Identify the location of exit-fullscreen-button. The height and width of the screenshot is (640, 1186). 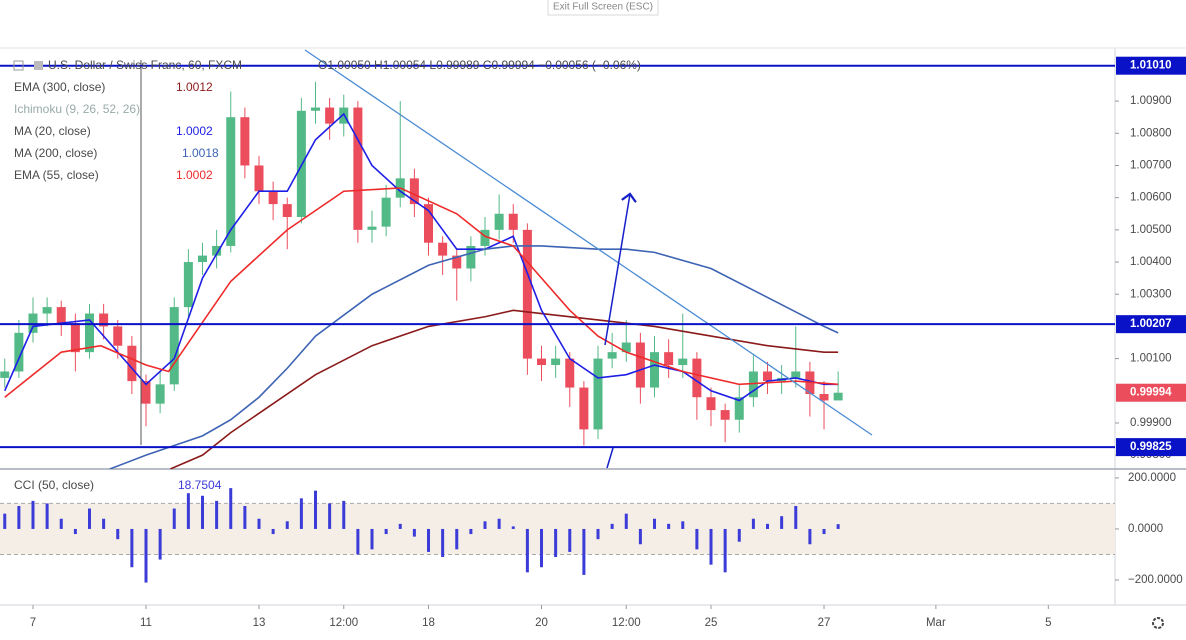
(603, 8).